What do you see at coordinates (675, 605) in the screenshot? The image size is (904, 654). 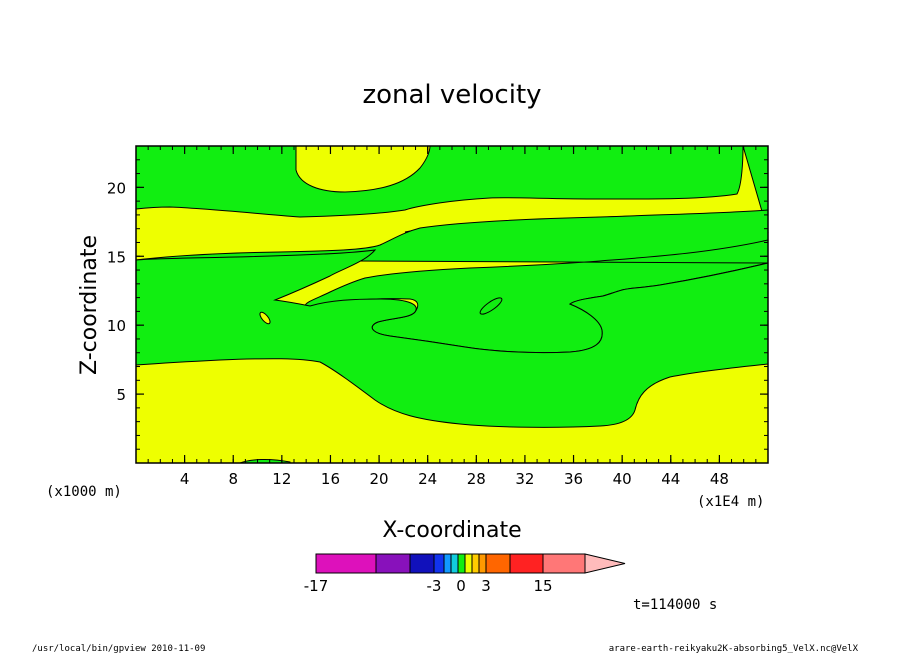 I see `time-label: t=114000 s` at bounding box center [675, 605].